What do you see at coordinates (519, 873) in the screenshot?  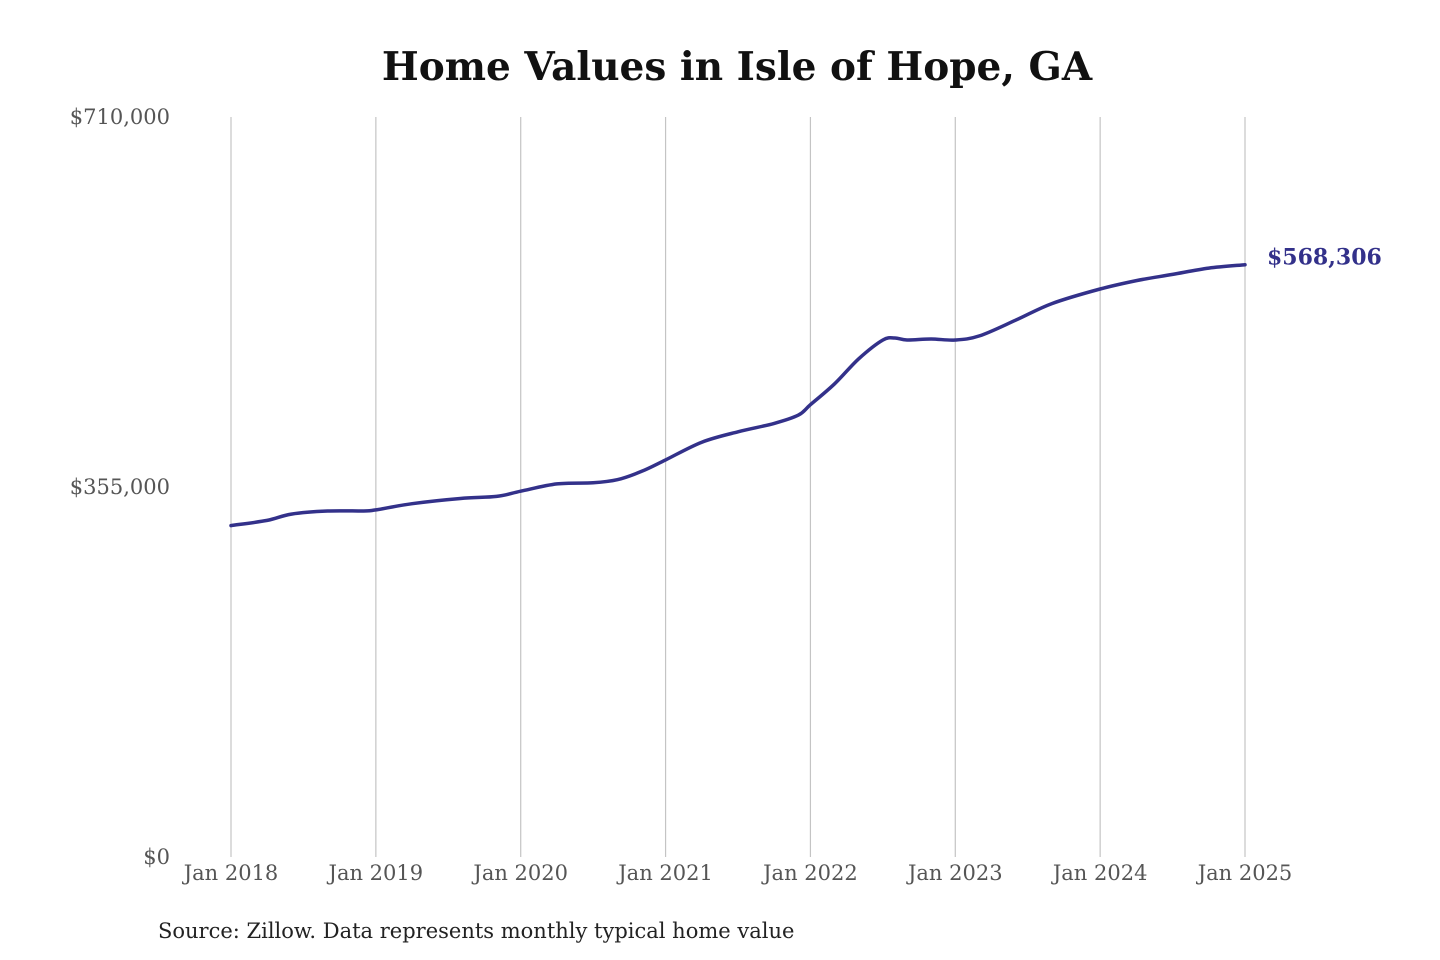 I see `x-tick-label: Jan 2020` at bounding box center [519, 873].